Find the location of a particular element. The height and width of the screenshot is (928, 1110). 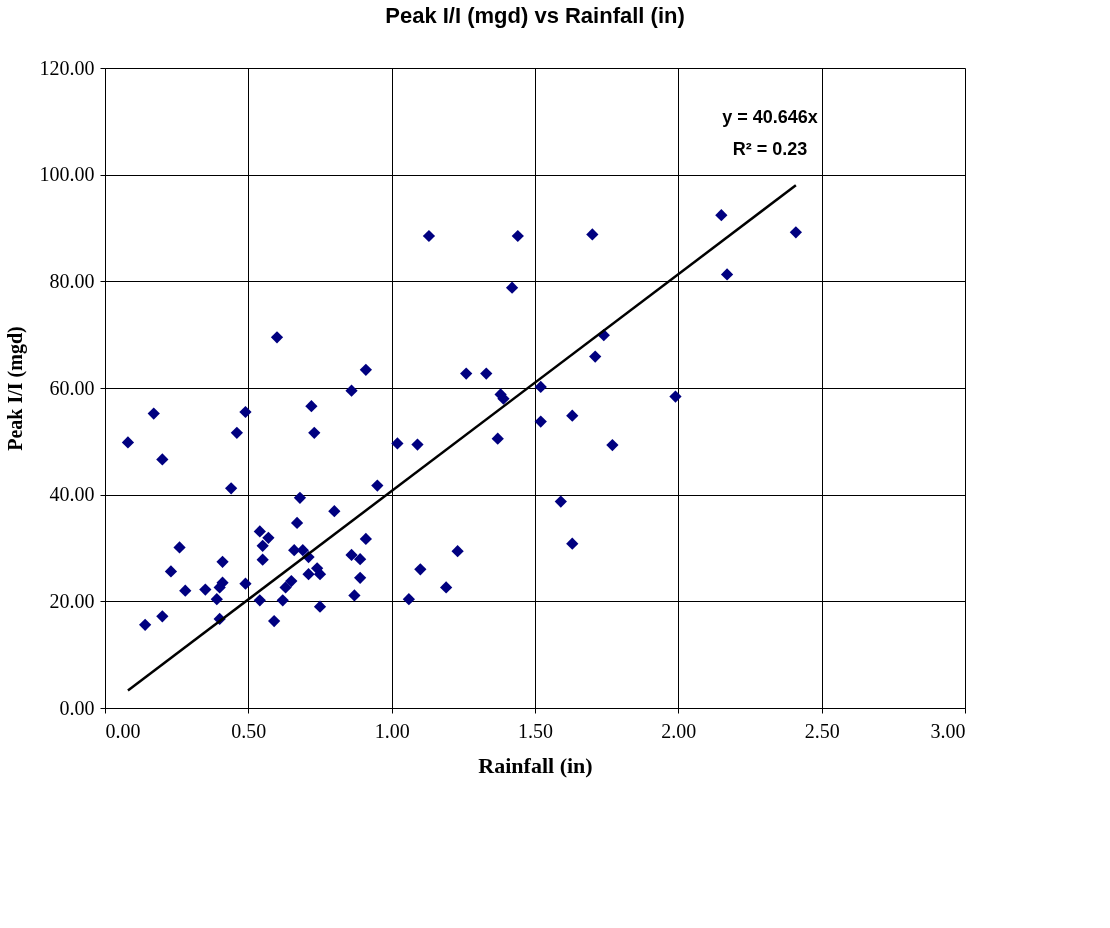

y-tick-label: 40.00 is located at coordinates (72, 494).